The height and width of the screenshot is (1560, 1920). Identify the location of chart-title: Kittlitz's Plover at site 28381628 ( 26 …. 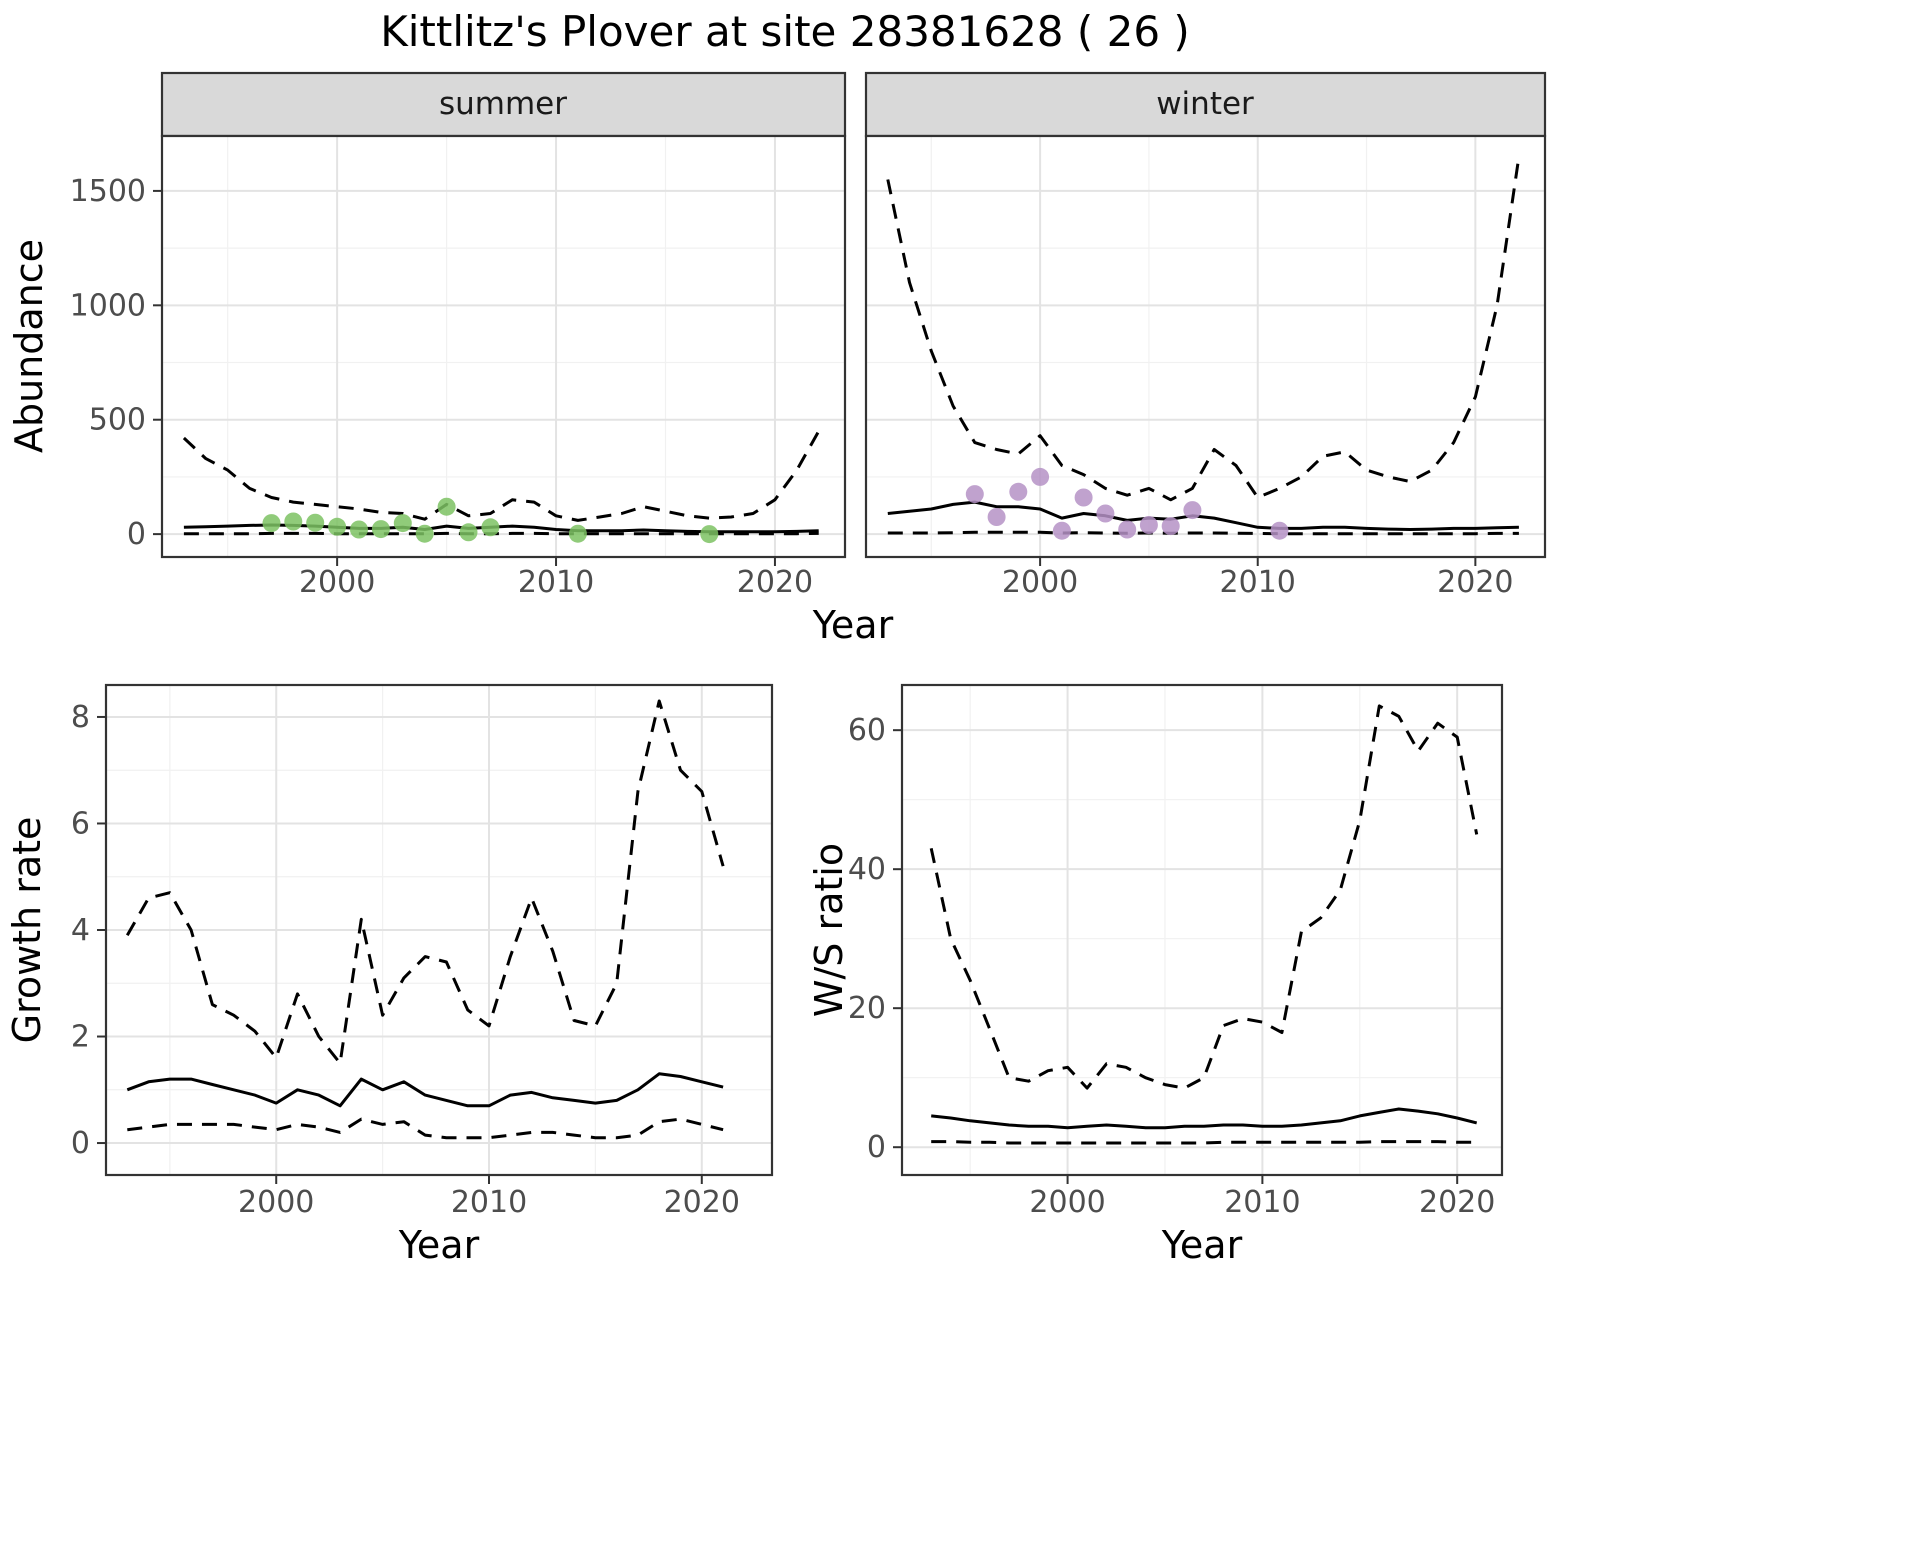
(785, 31).